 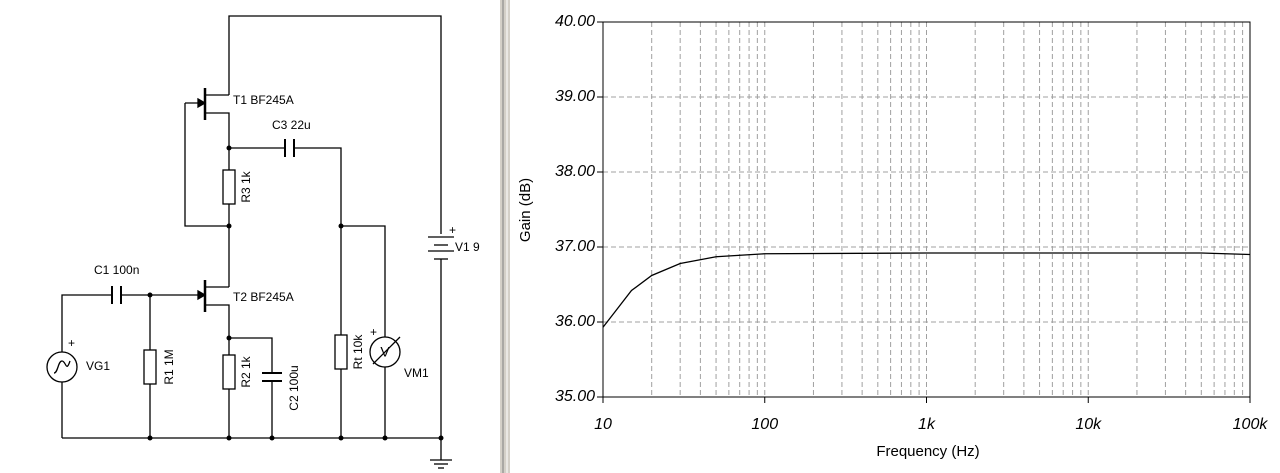 What do you see at coordinates (358, 352) in the screenshot?
I see `label: Rt 10k` at bounding box center [358, 352].